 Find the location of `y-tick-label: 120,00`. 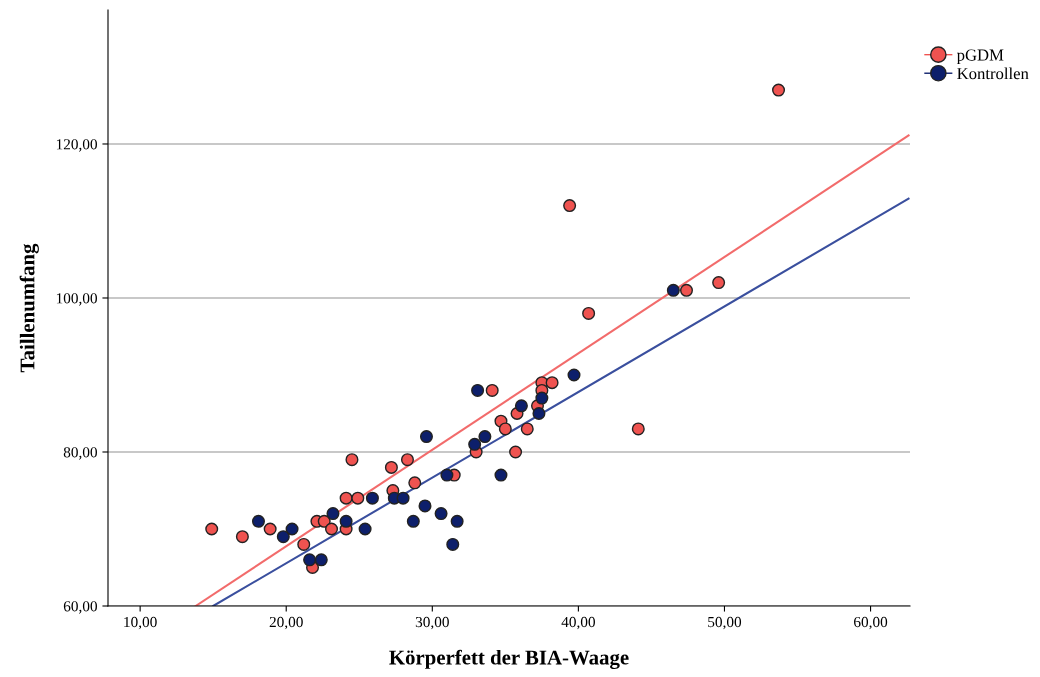

y-tick-label: 120,00 is located at coordinates (76, 145).